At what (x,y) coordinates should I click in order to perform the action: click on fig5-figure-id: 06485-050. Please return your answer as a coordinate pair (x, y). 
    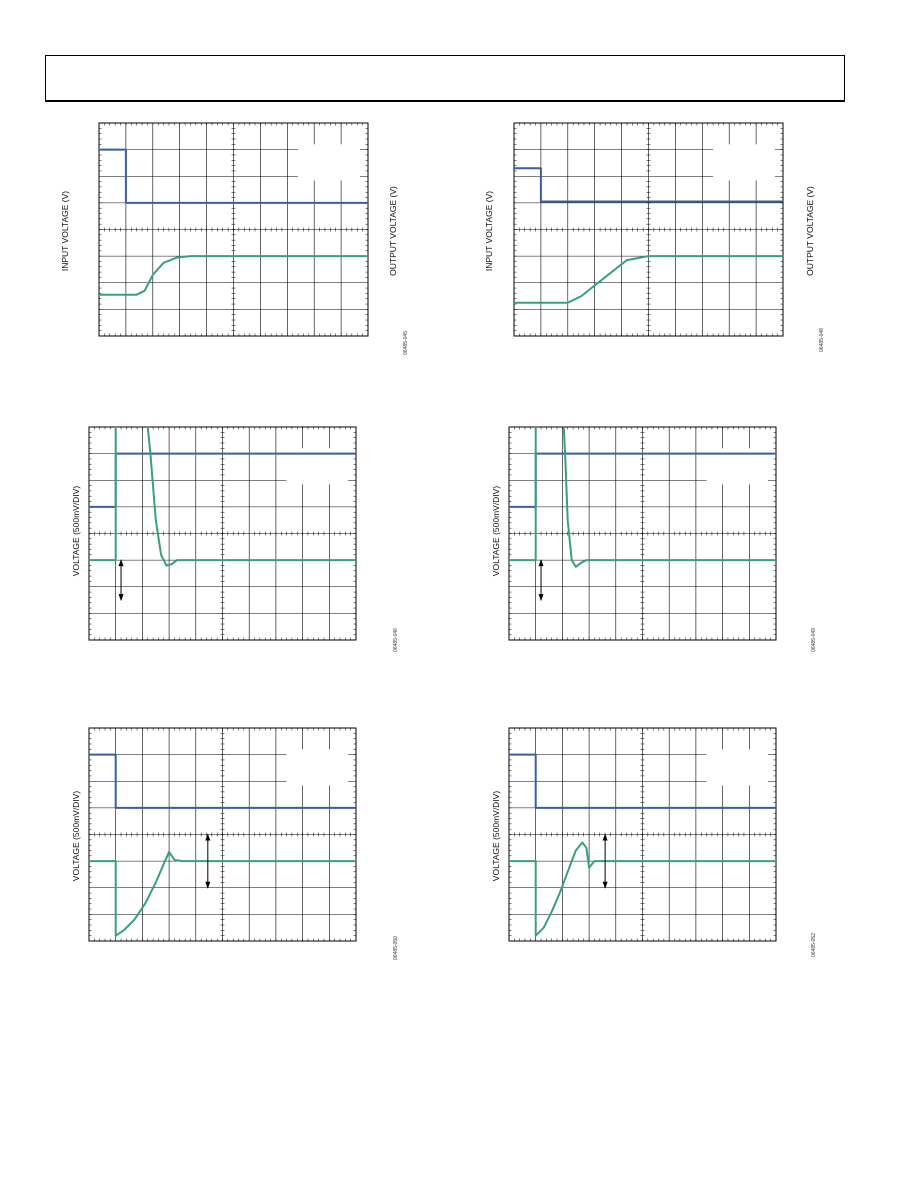
    Looking at the image, I should click on (396, 948).